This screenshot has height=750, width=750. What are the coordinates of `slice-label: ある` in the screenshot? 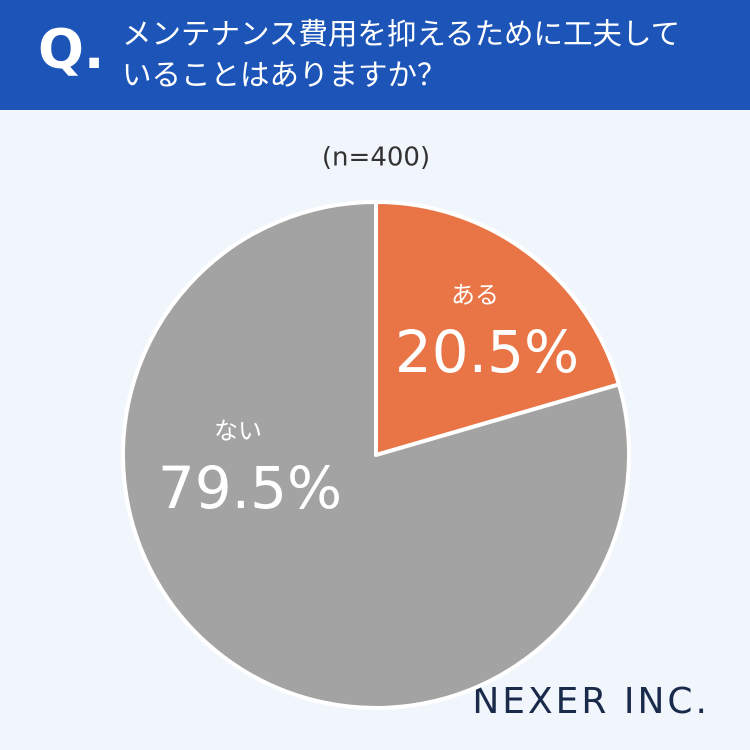 It's located at (475, 295).